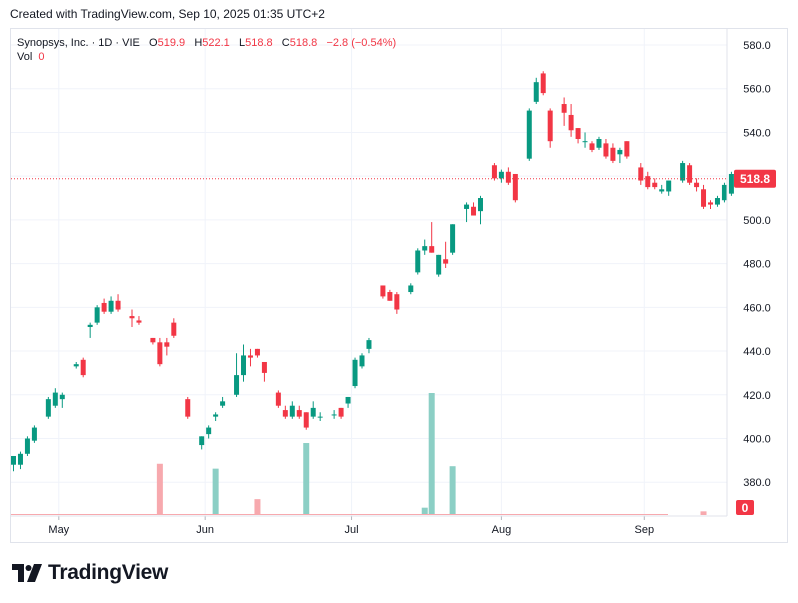 The height and width of the screenshot is (603, 798). What do you see at coordinates (108, 572) in the screenshot?
I see `tradingview-logo-text: TradingView` at bounding box center [108, 572].